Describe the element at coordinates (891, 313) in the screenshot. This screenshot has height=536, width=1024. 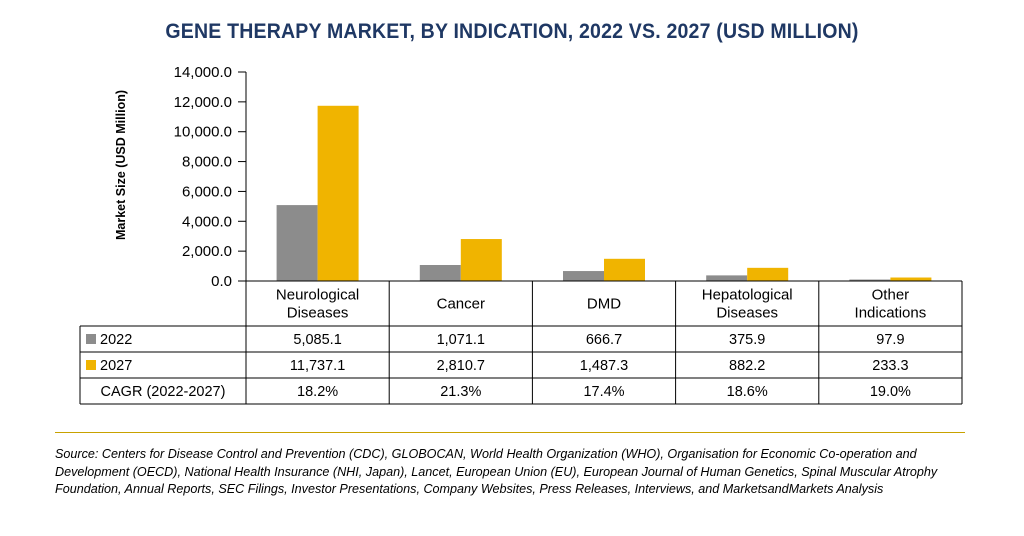
I see `category-label: Indications` at that location.